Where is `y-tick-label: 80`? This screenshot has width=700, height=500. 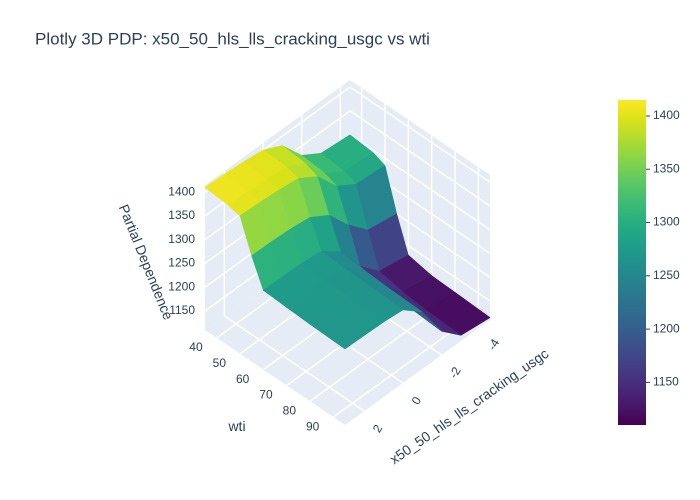 y-tick-label: 80 is located at coordinates (290, 410).